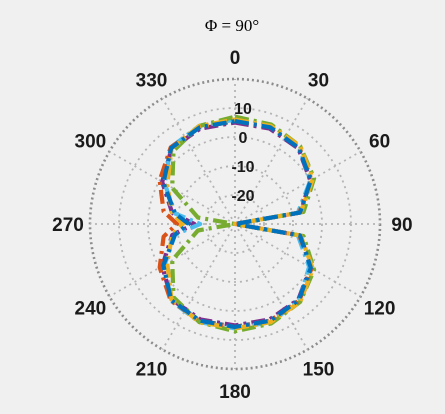 This screenshot has width=445, height=414. I want to click on angle-tick-label: 330, so click(152, 80).